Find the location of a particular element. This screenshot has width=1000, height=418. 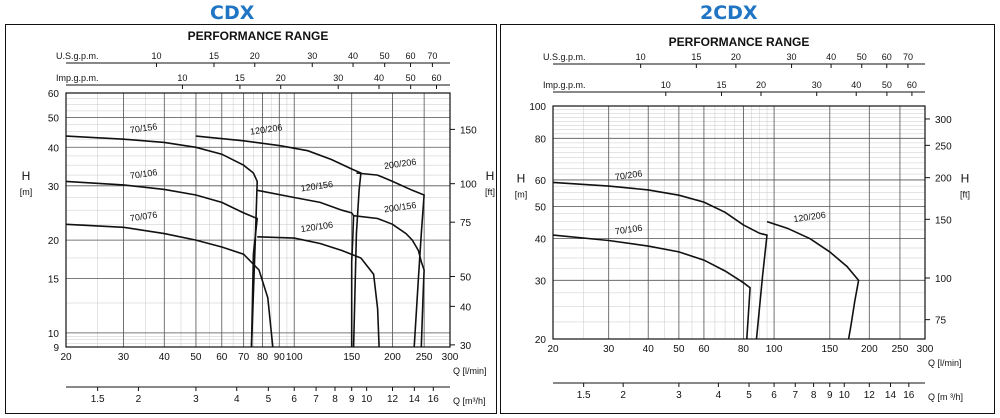

right-model-title: 2CDX is located at coordinates (729, 13).